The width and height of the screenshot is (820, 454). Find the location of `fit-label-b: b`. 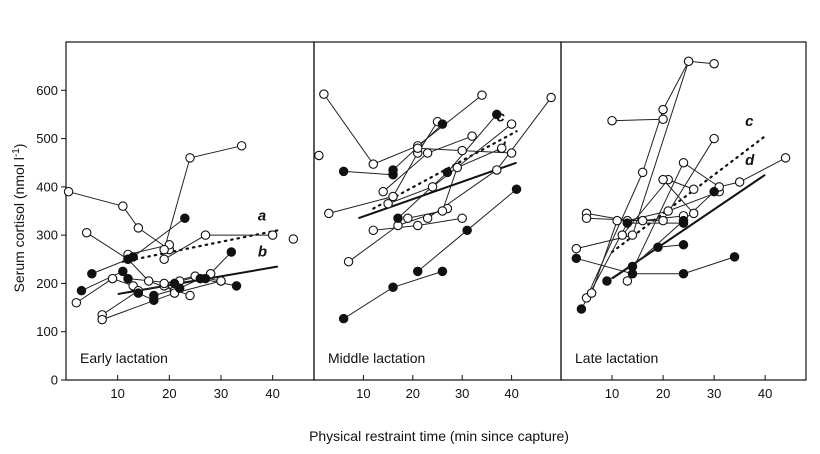

fit-label-b: b is located at coordinates (262, 252).